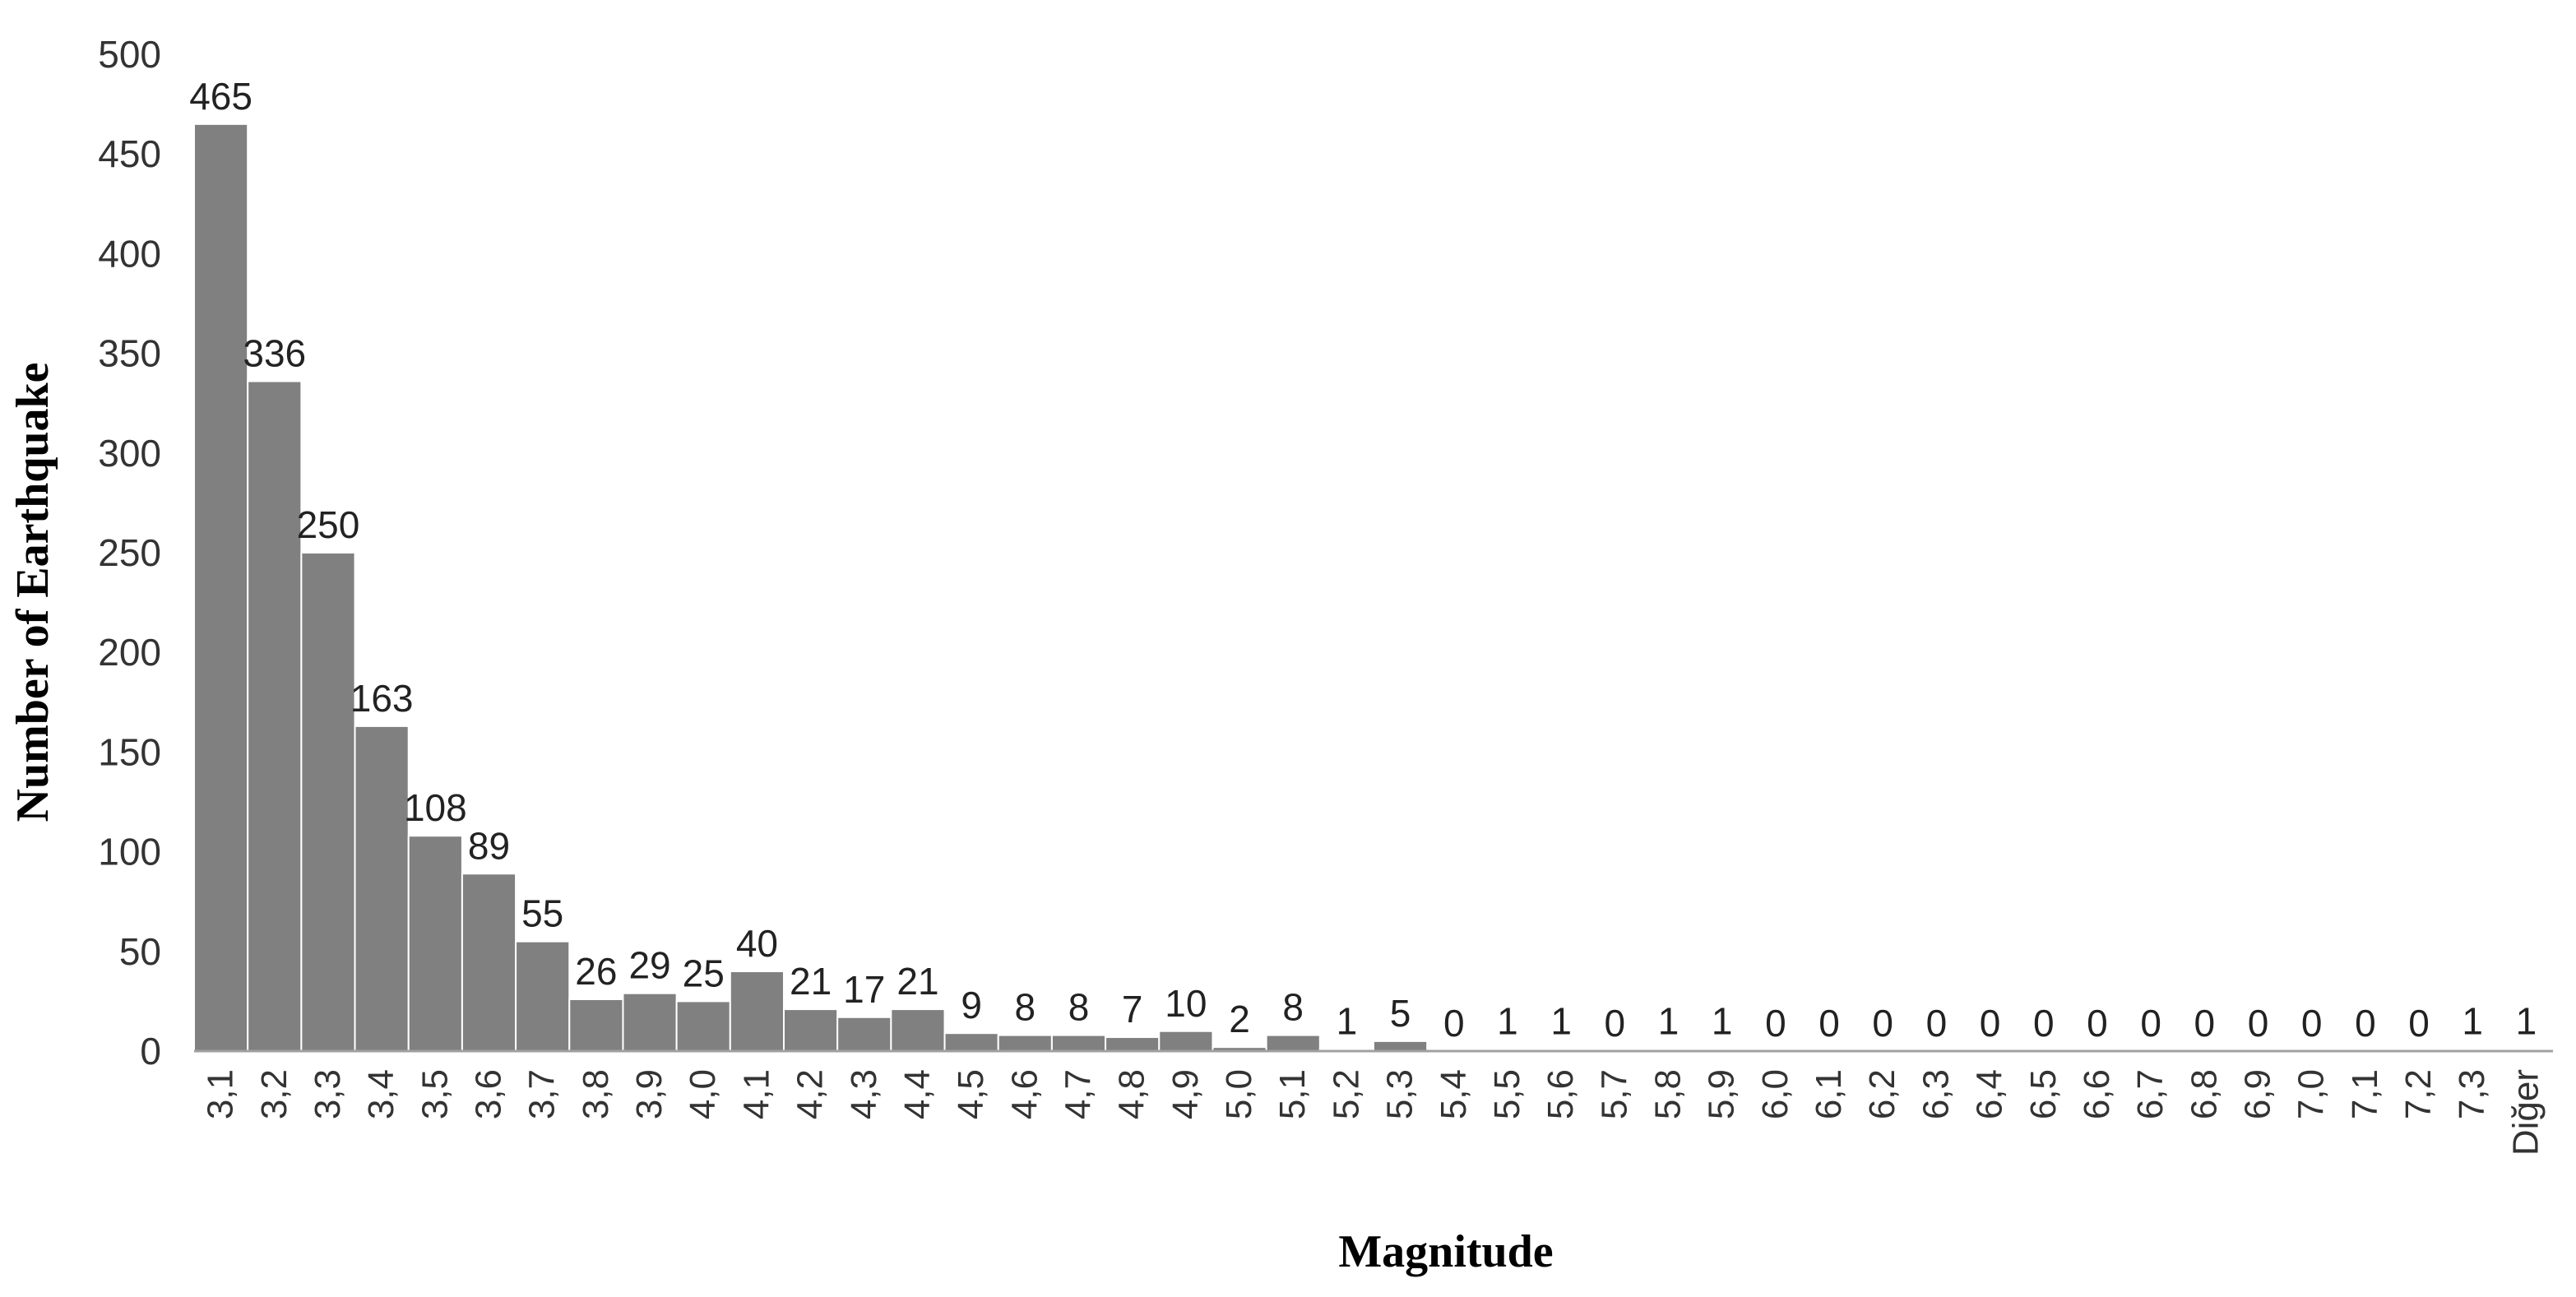 The height and width of the screenshot is (1297, 2576). Describe the element at coordinates (1132, 1094) in the screenshot. I see `x-tick-label: 4,8` at that location.